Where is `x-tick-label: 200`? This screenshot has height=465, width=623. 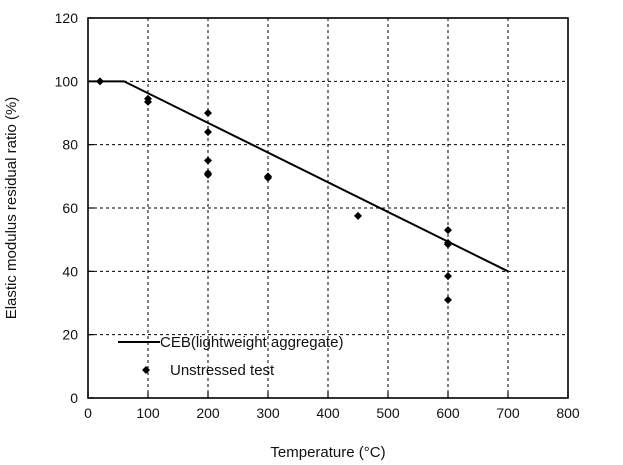
x-tick-label: 200 is located at coordinates (208, 413).